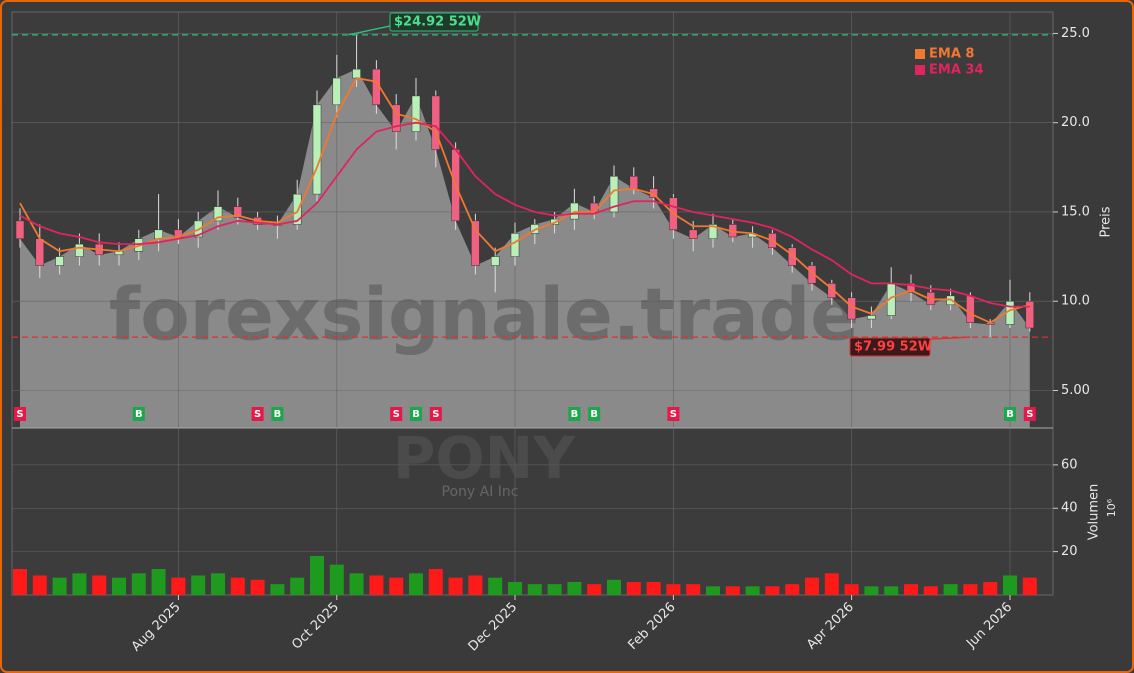 The width and height of the screenshot is (1134, 673). What do you see at coordinates (369, 30) in the screenshot?
I see `annotation-arrow` at bounding box center [369, 30].